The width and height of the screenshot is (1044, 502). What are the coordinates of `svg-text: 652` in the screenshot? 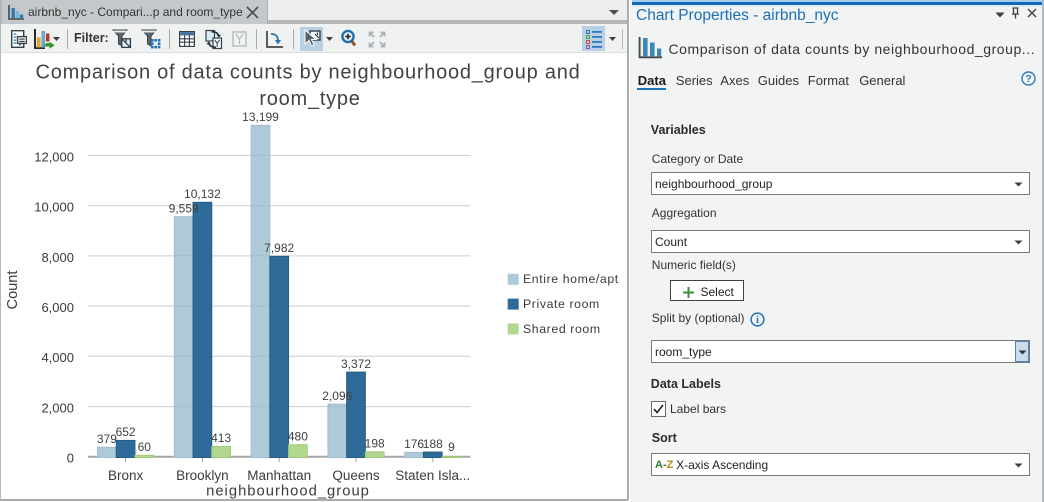 It's located at (126, 432).